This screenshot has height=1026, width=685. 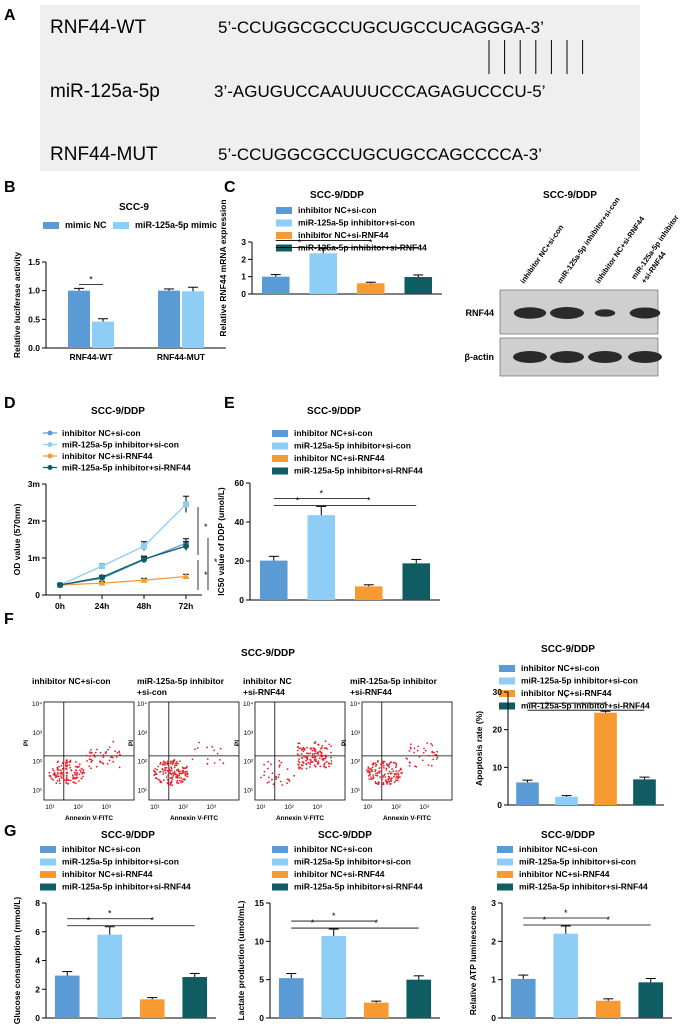 What do you see at coordinates (248, 704) in the screenshot?
I see `facs-ytick-2-0: 10⁴` at bounding box center [248, 704].